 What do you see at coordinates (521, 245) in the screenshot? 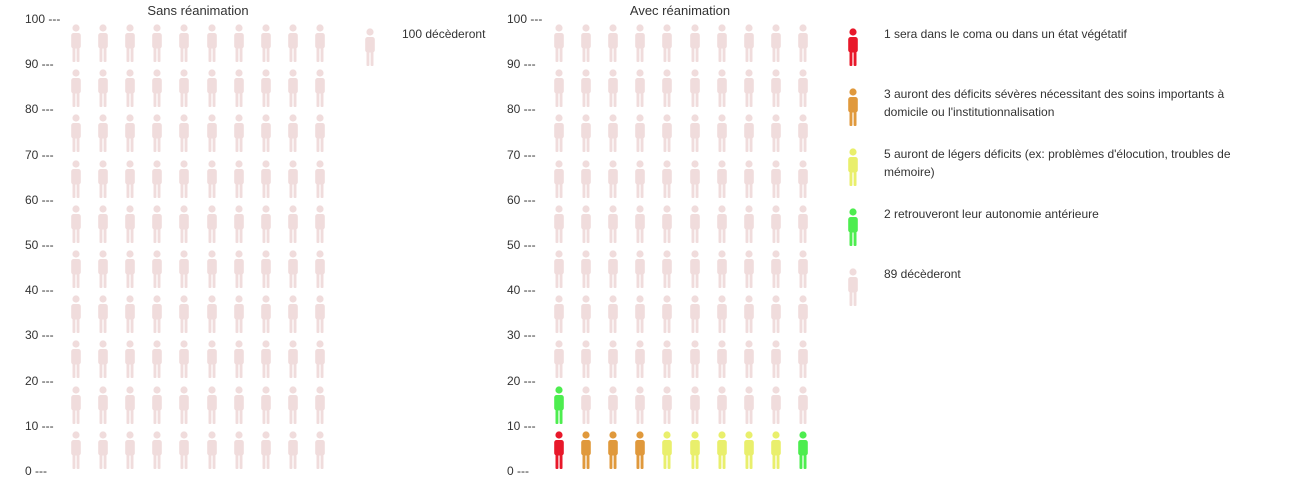
I see `y-tick-label: 50 ---` at bounding box center [521, 245].